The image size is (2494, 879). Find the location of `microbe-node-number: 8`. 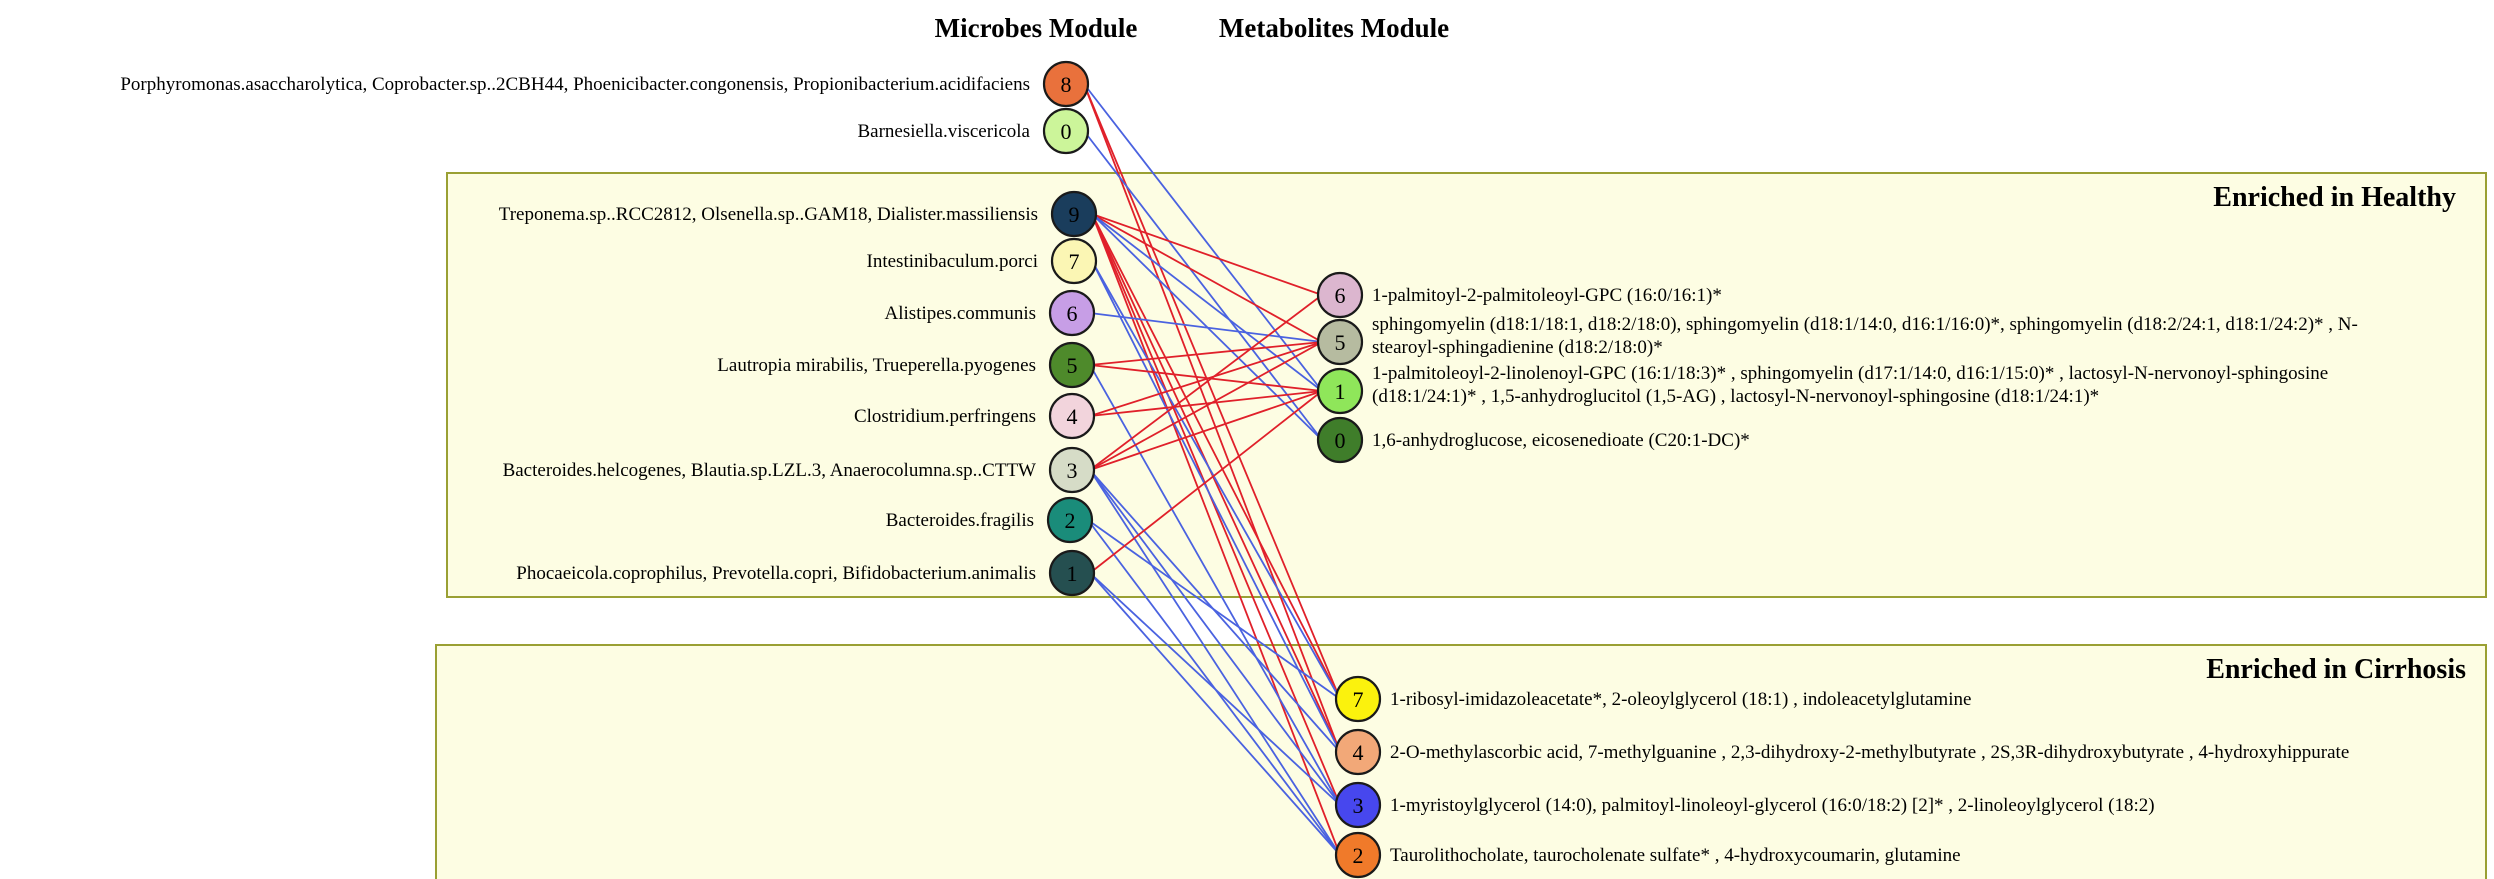

microbe-node-number: 8 is located at coordinates (1066, 84).